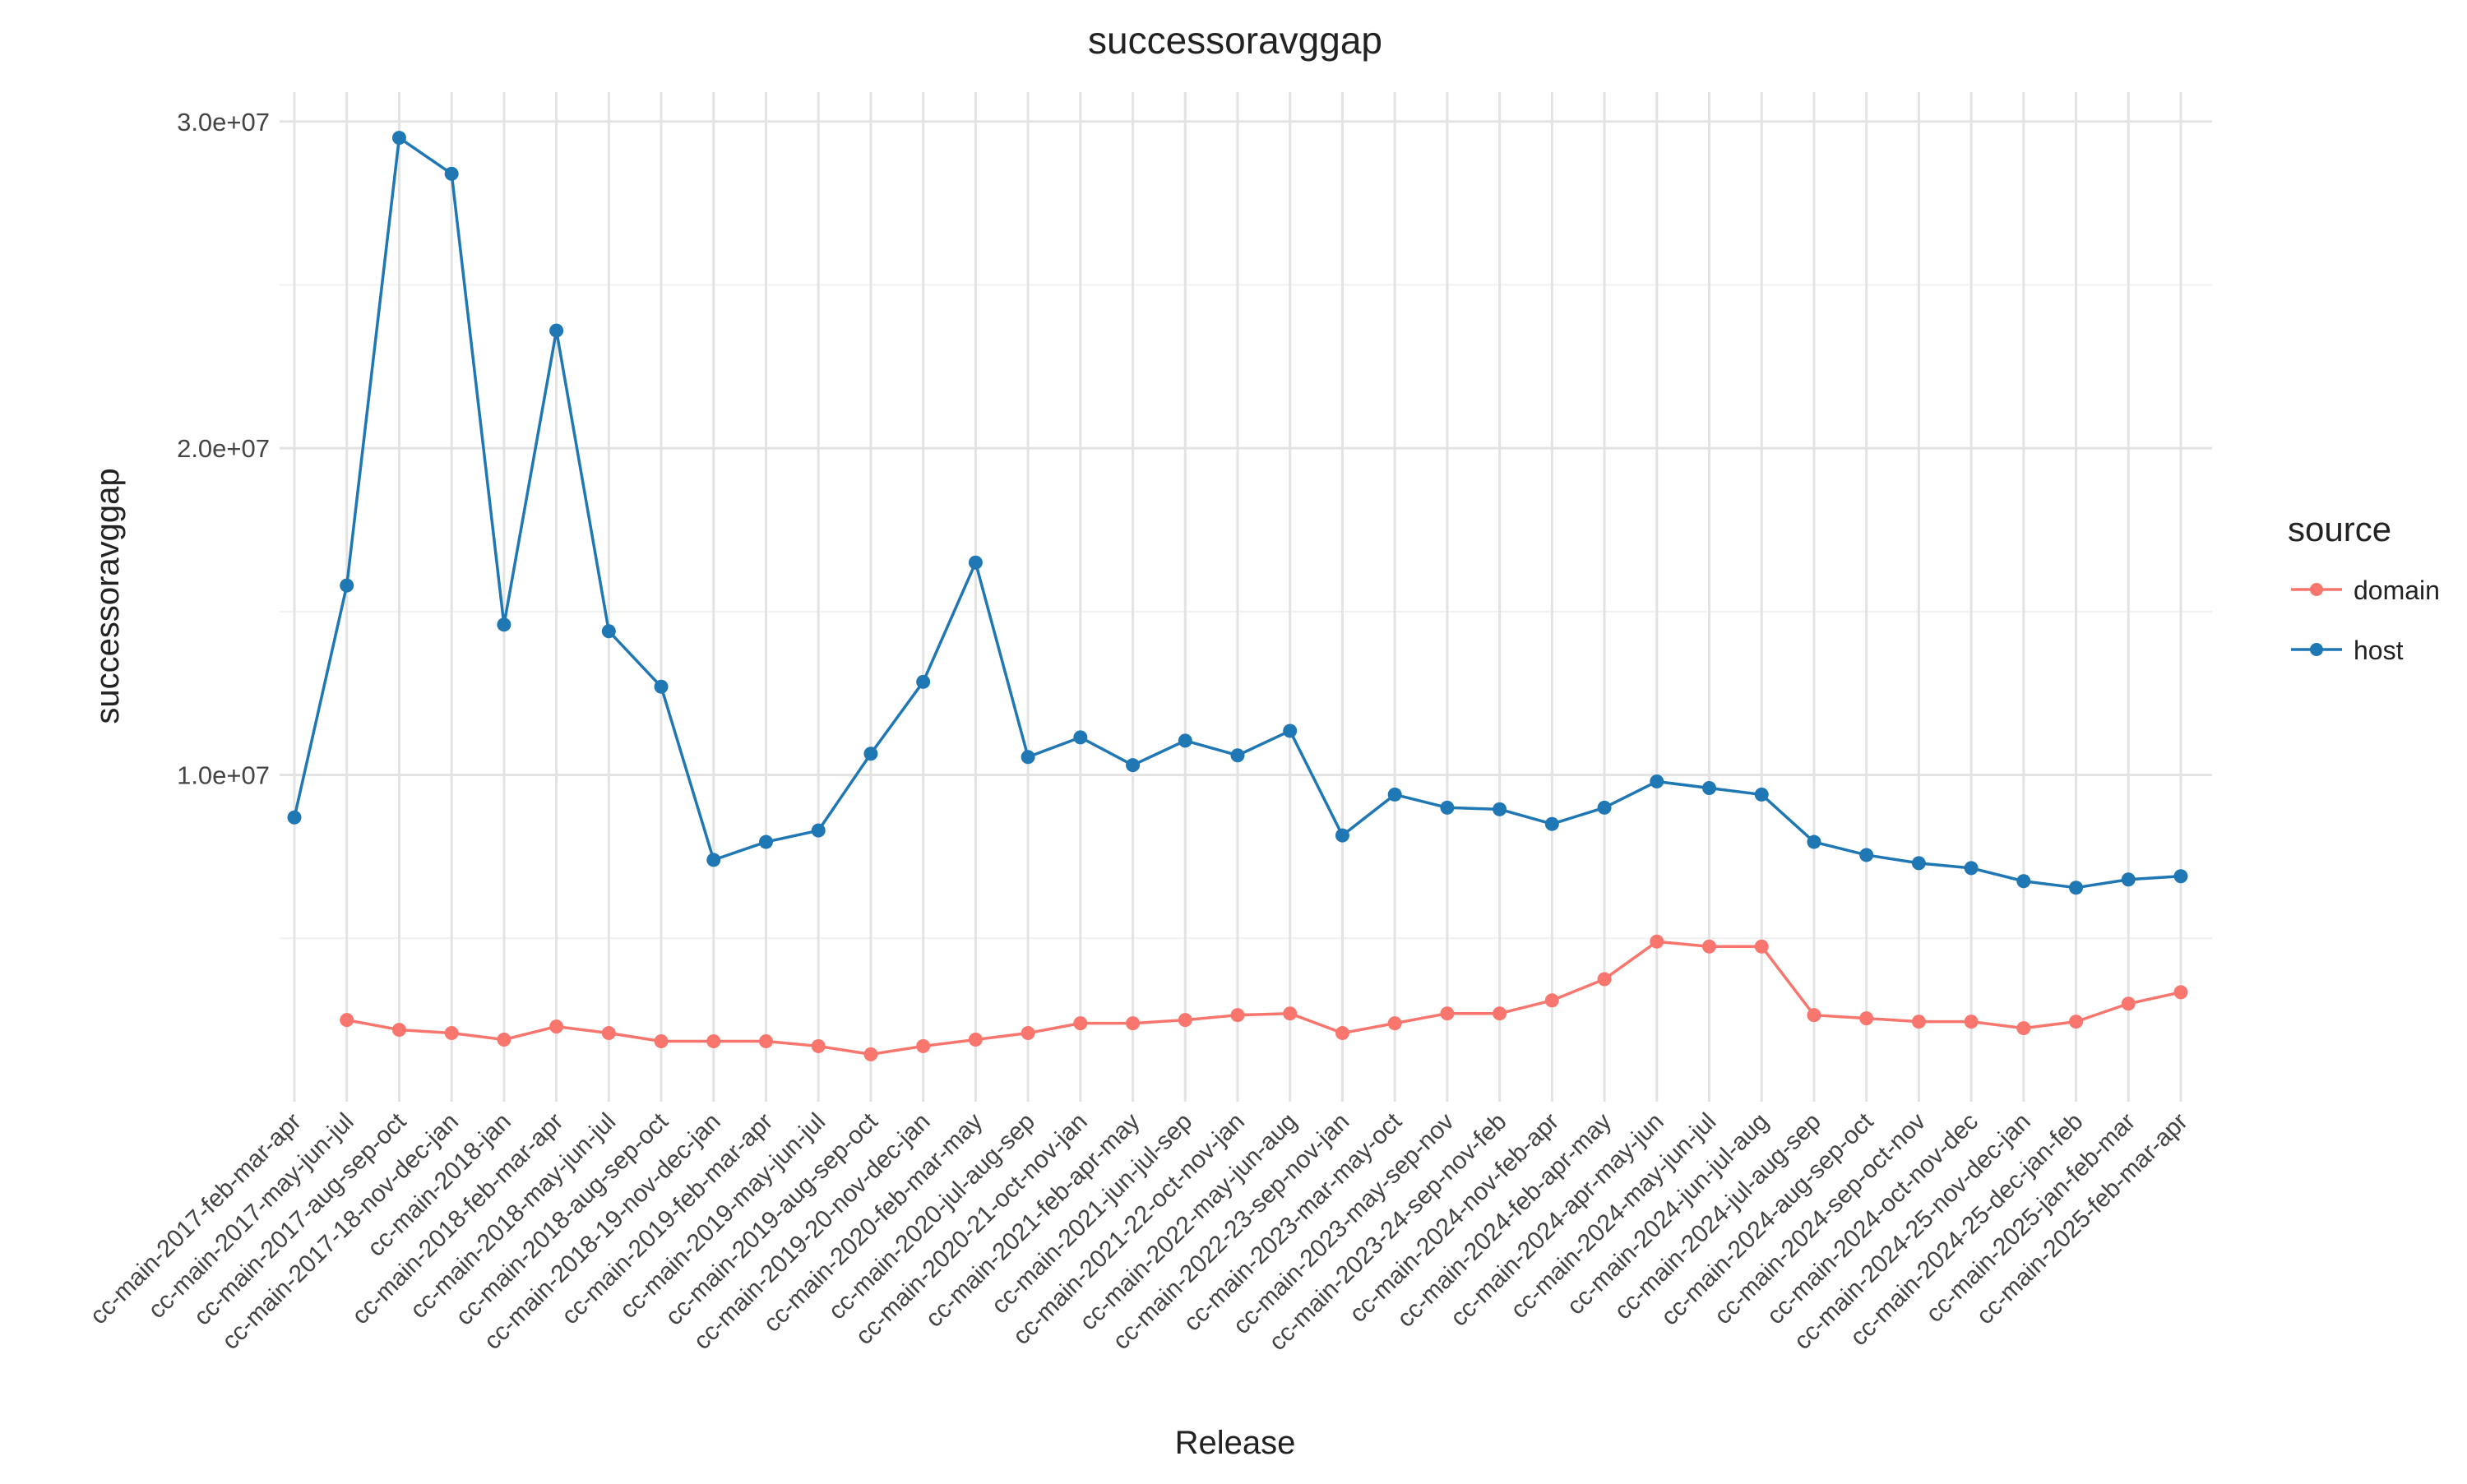  Describe the element at coordinates (1235, 40) in the screenshot. I see `chart-title: successoravggap` at that location.